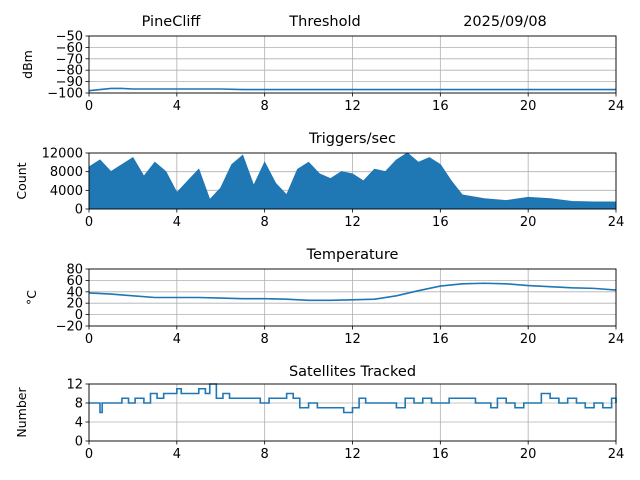 This screenshot has height=480, width=640. I want to click on threshold-series-line, so click(352, 89).